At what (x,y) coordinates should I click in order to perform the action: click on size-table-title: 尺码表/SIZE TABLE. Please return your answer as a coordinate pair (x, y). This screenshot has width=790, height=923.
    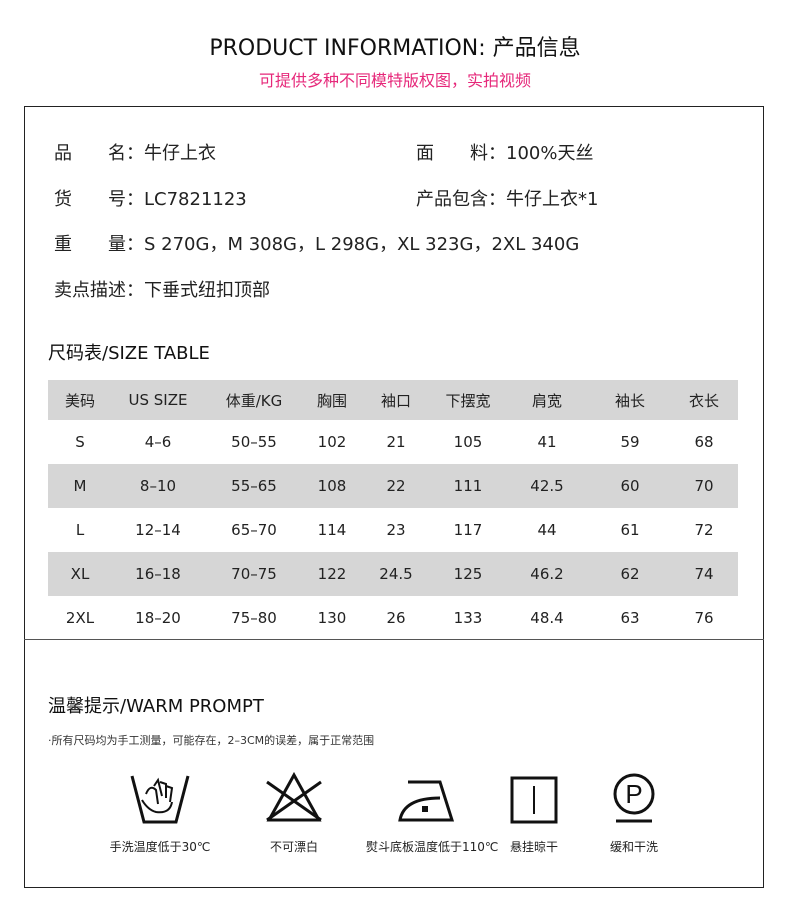
    Looking at the image, I should click on (129, 353).